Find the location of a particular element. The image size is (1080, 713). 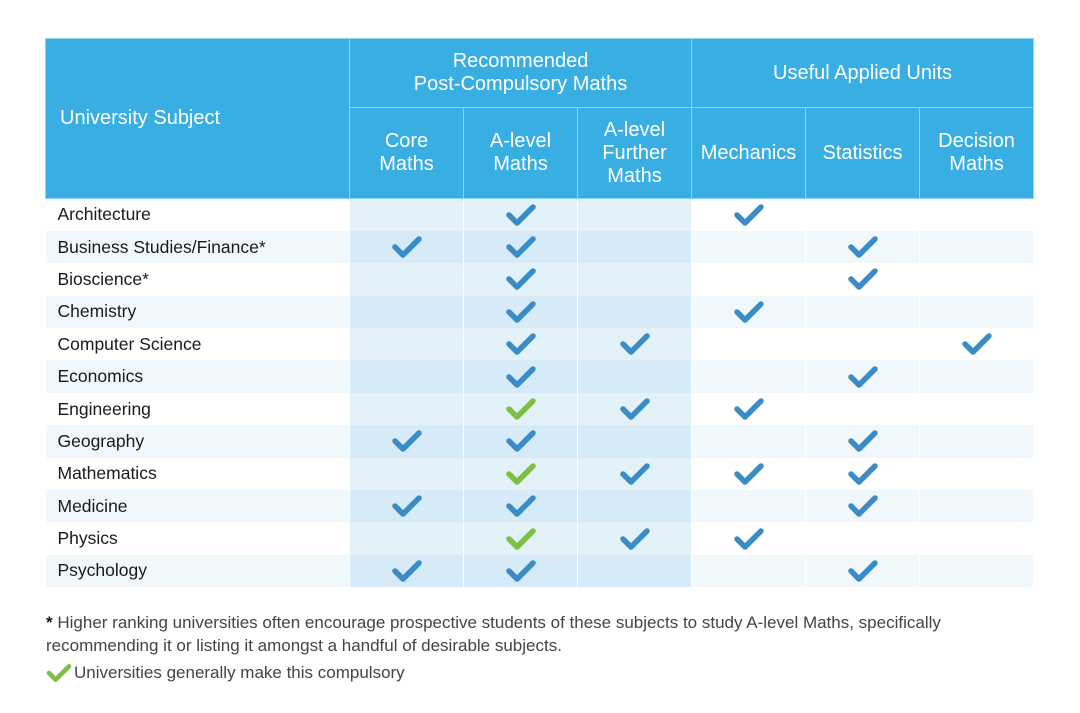

subject-cell: Chemistry is located at coordinates (197, 312).